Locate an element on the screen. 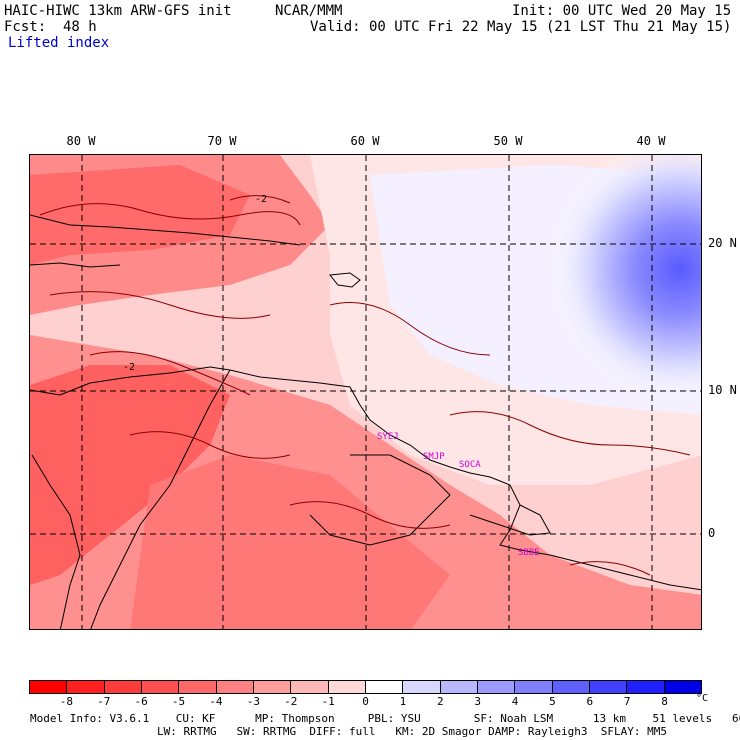 Image resolution: width=740 pixels, height=740 pixels. station-syej: SYEJ is located at coordinates (388, 437).